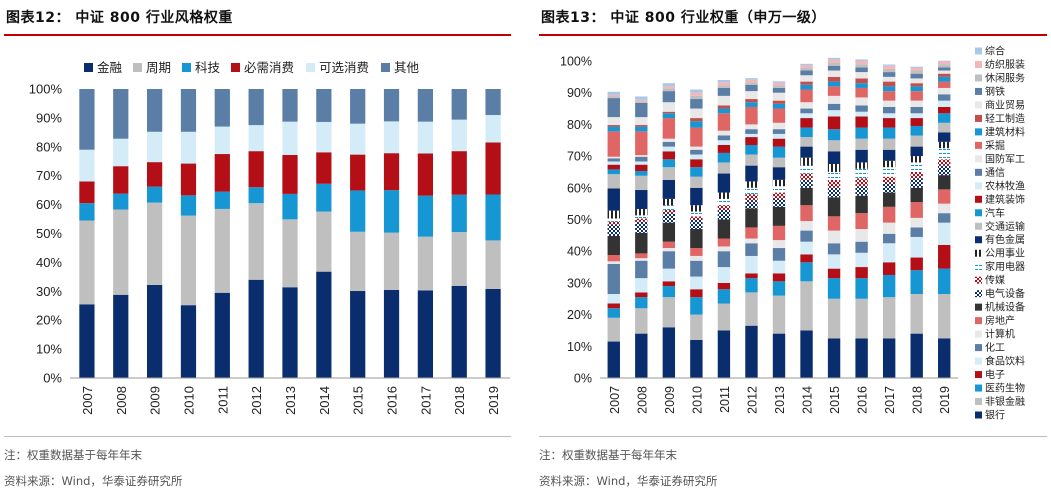 This screenshot has height=500, width=1051. What do you see at coordinates (683, 18) in the screenshot?
I see `right-chart-title: 图表13： 中证 800 行业权重（申万一级）` at bounding box center [683, 18].